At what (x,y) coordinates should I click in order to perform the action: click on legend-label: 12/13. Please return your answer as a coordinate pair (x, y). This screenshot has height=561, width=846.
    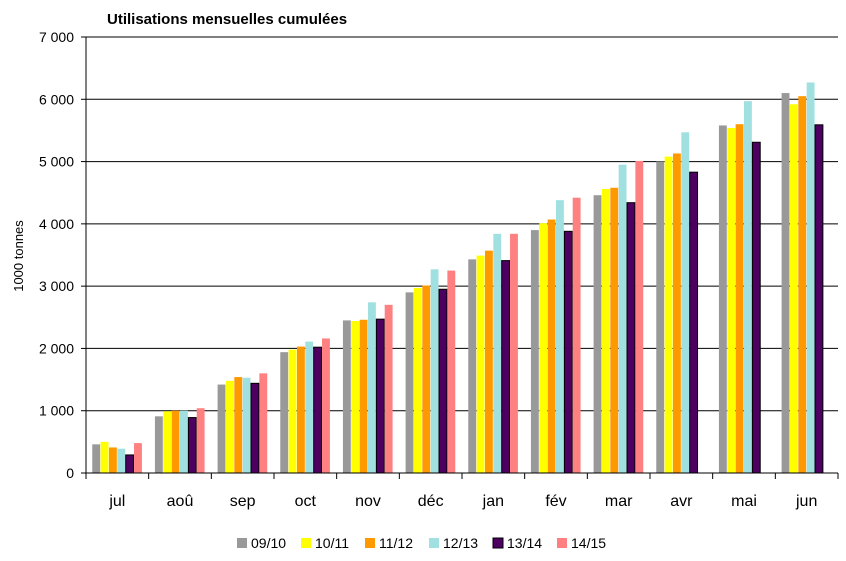
    Looking at the image, I should click on (460, 543).